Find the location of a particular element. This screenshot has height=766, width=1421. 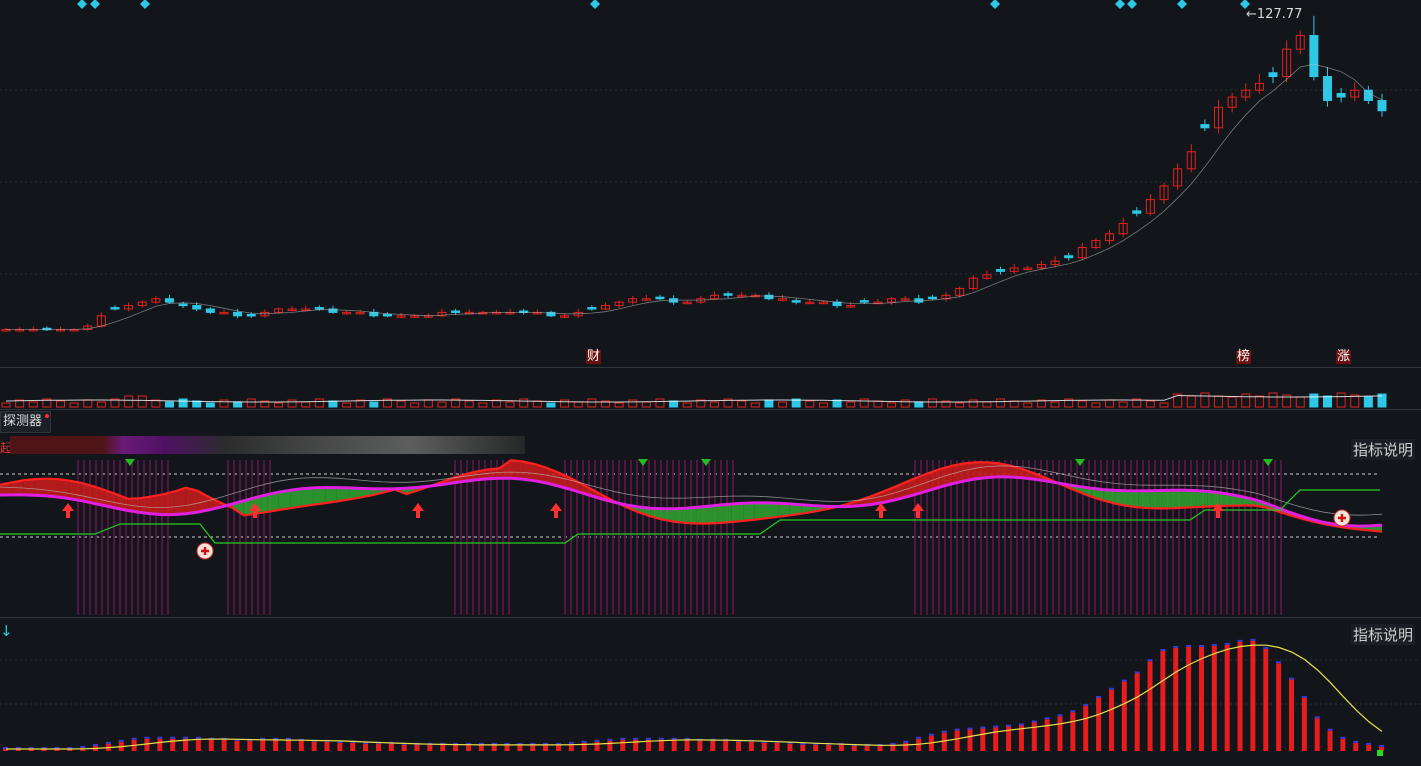

indicator-help-button: 指标说明 is located at coordinates (1382, 449).